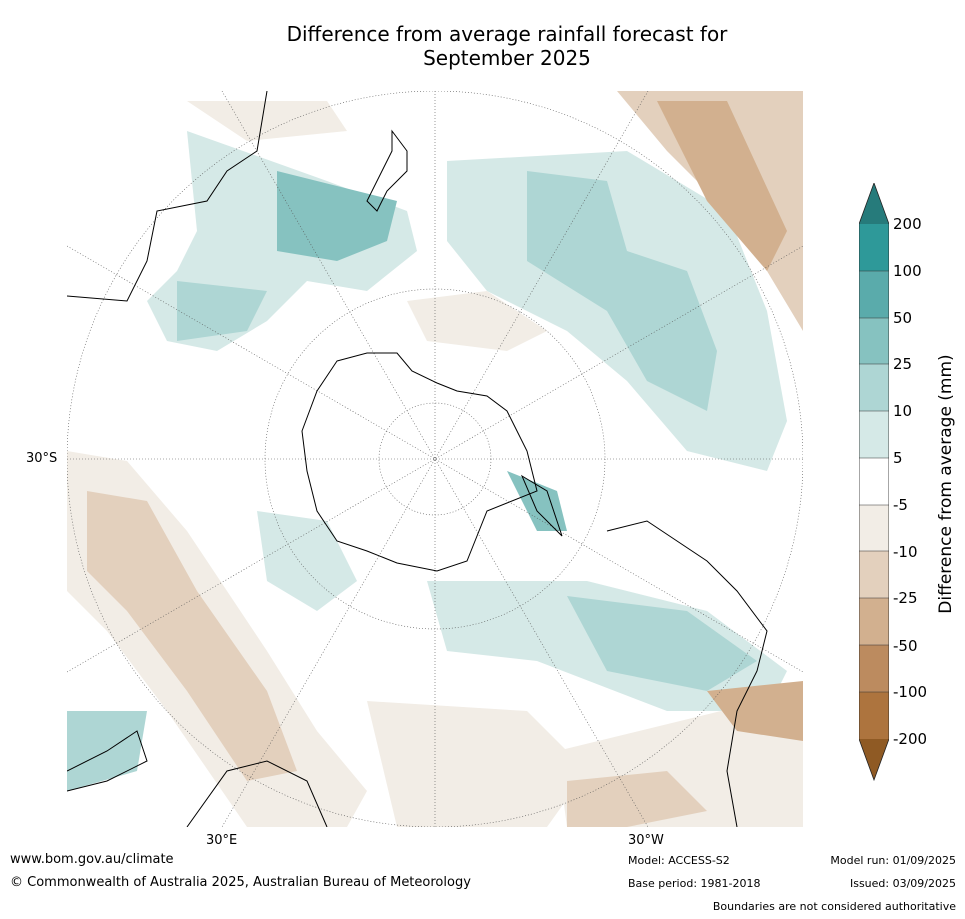 The height and width of the screenshot is (919, 965). I want to click on colorbar-label: -25, so click(905, 598).